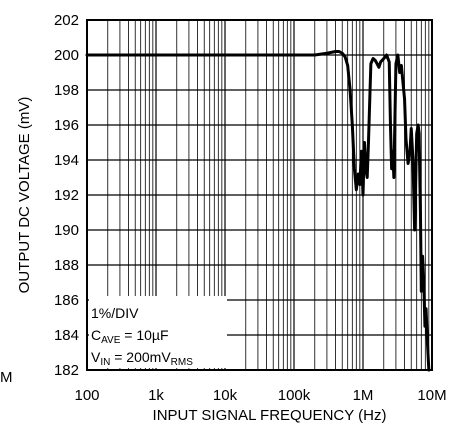  I want to click on y-tick-label: 194, so click(66, 160).